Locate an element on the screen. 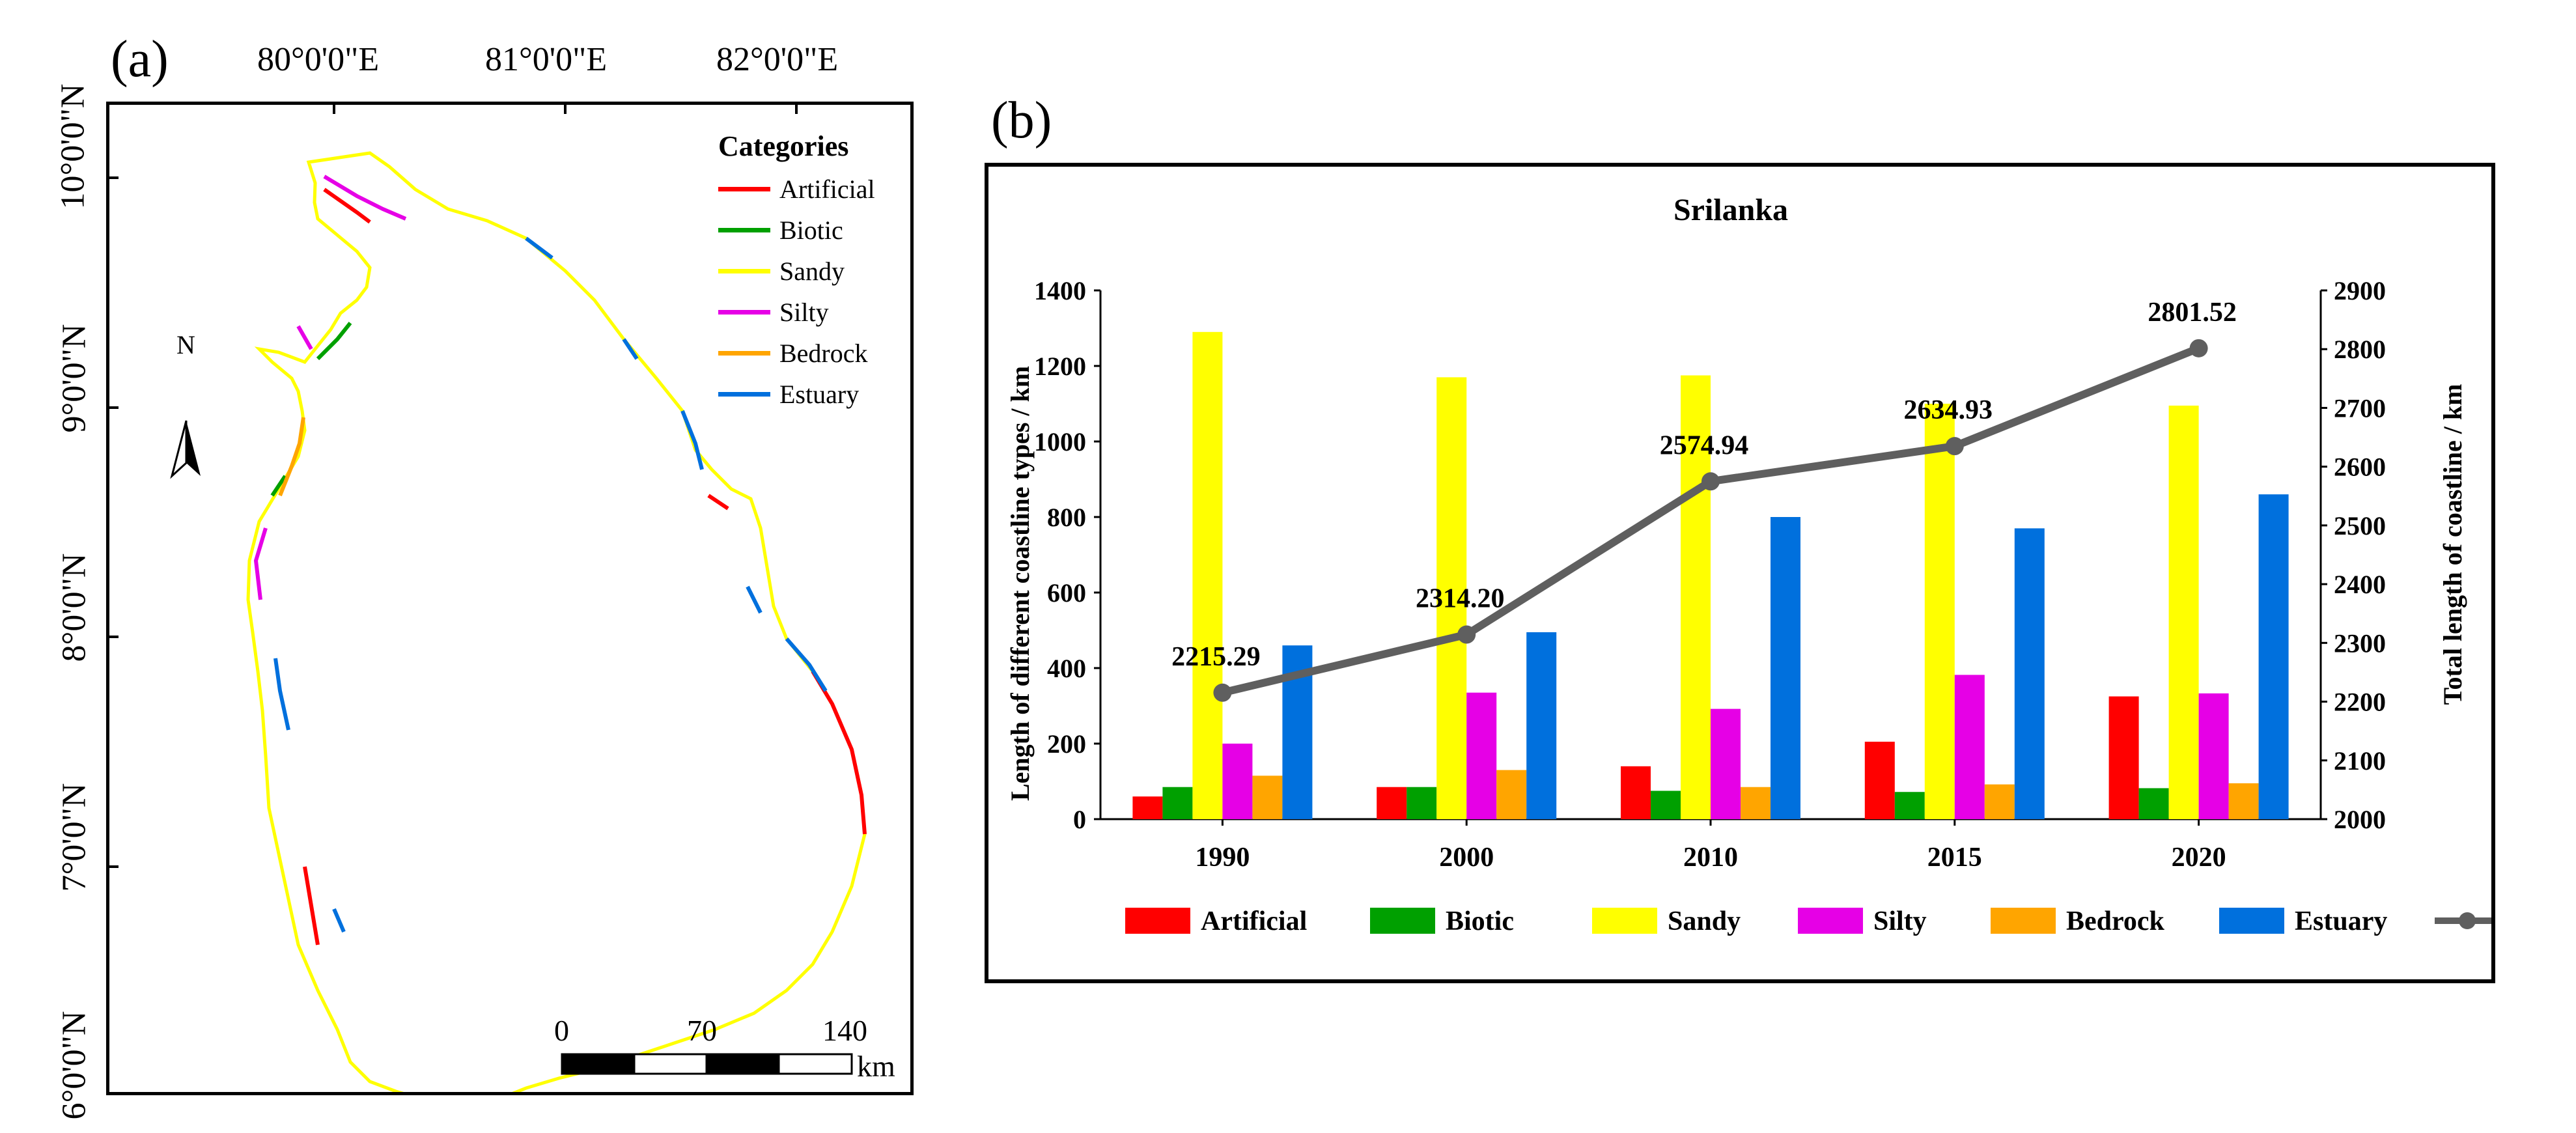 The height and width of the screenshot is (1133, 2576). legend-marker-total is located at coordinates (2468, 920).